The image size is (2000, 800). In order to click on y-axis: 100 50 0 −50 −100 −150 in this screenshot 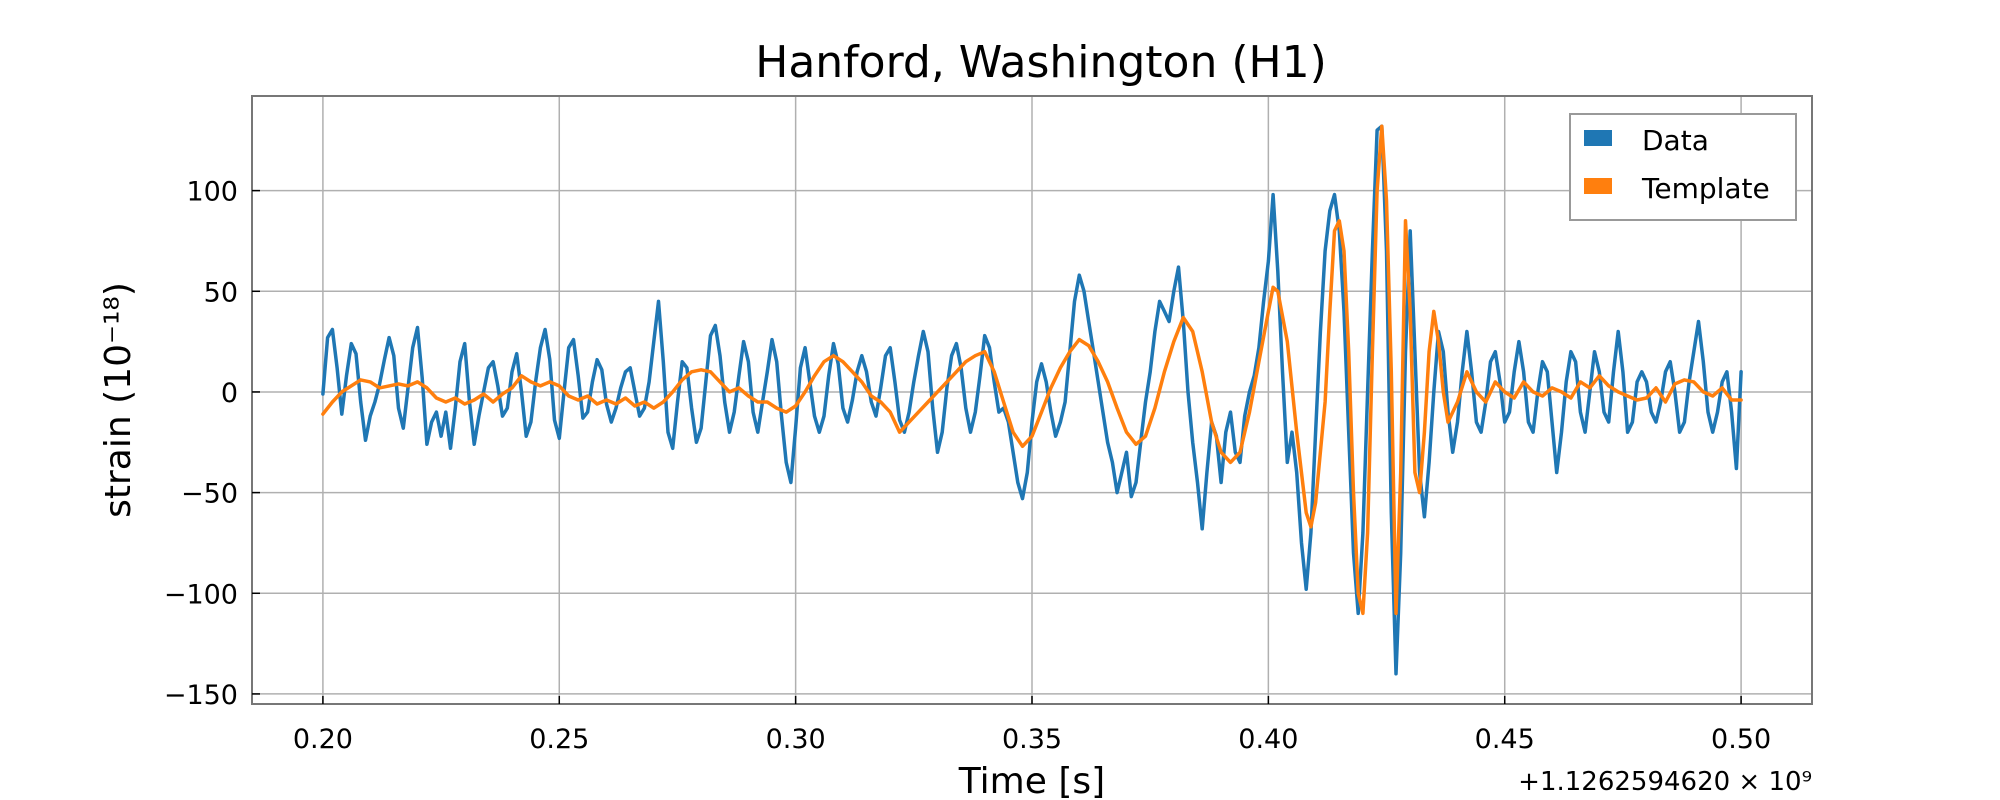, I will do `click(212, 444)`.